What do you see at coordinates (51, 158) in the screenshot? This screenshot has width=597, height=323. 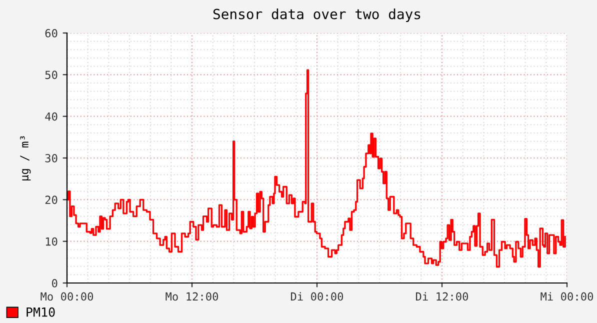 I see `y-tick-label: 30` at bounding box center [51, 158].